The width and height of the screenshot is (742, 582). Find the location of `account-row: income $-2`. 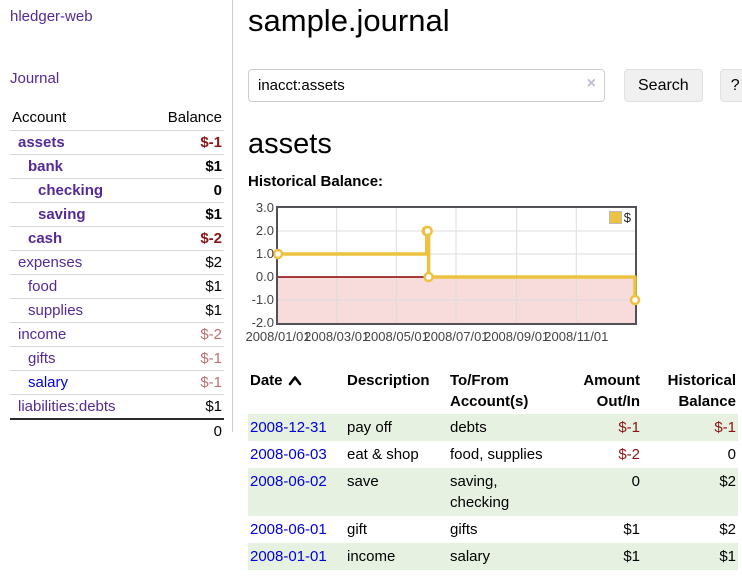

account-row: income $-2 is located at coordinates (117, 334).